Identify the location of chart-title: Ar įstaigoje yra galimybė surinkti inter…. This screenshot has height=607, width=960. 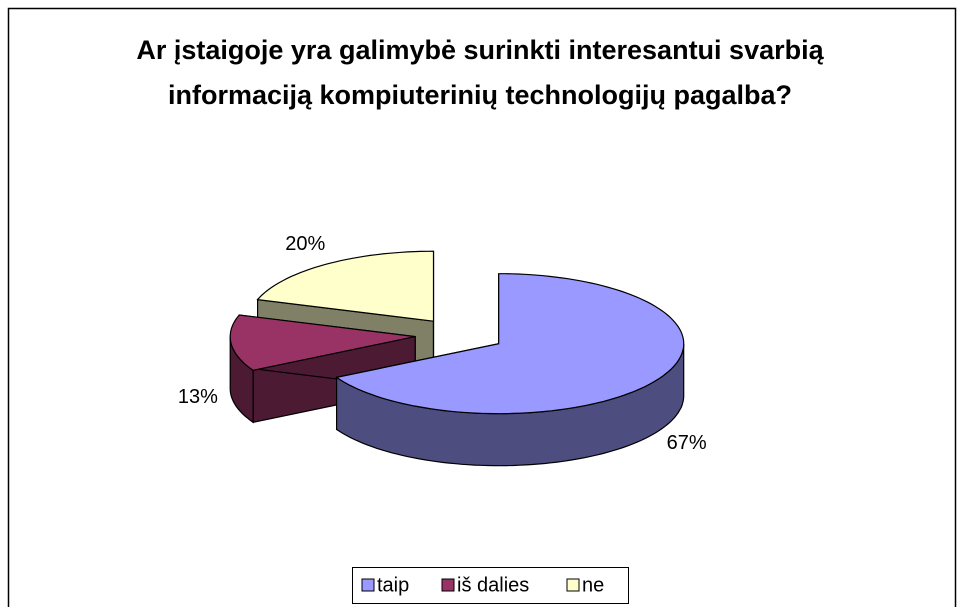
(480, 72).